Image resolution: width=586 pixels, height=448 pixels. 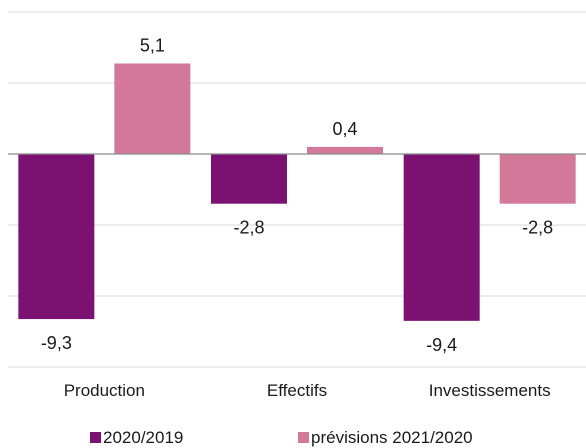 What do you see at coordinates (297, 390) in the screenshot?
I see `x-tick-label: Effectifs` at bounding box center [297, 390].